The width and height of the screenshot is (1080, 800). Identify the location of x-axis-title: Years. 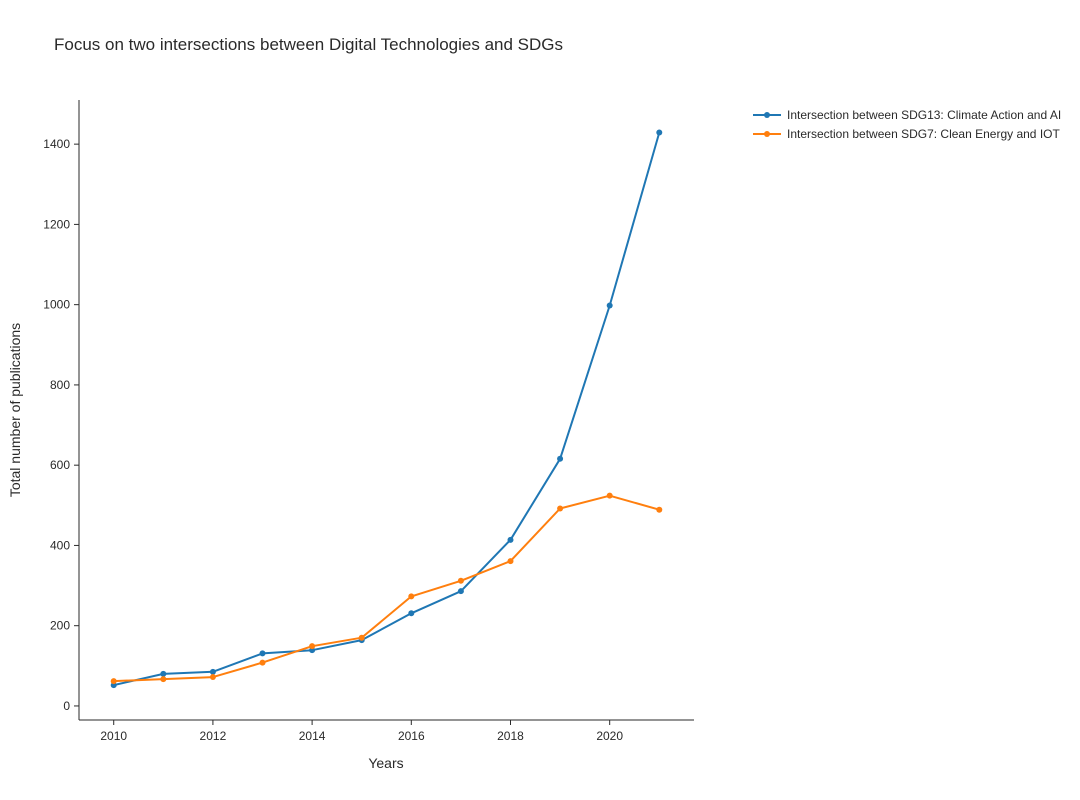
(385, 763).